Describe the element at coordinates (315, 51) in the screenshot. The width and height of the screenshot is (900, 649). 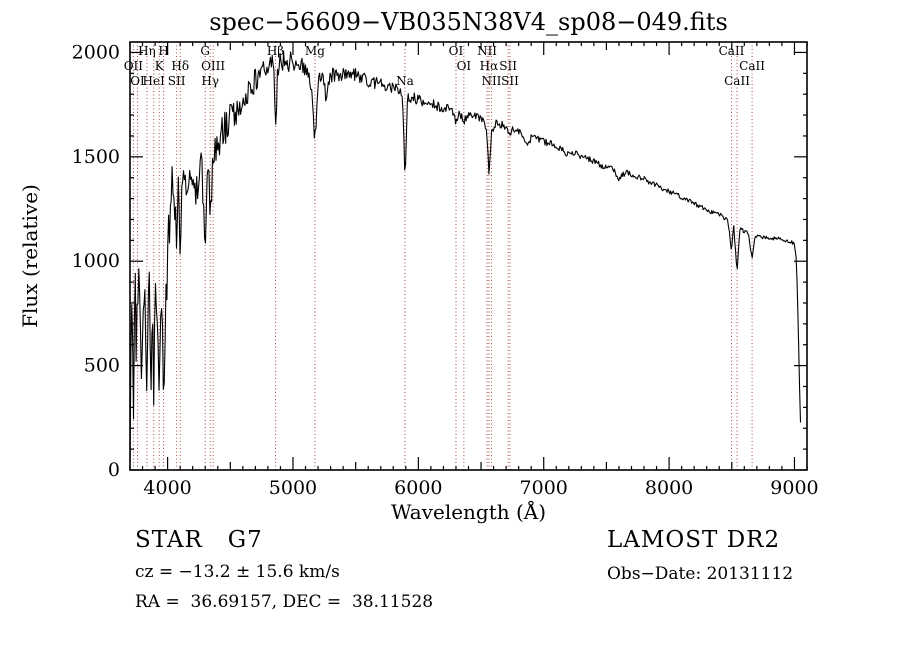
I see `spectral-line-label: Mg` at that location.